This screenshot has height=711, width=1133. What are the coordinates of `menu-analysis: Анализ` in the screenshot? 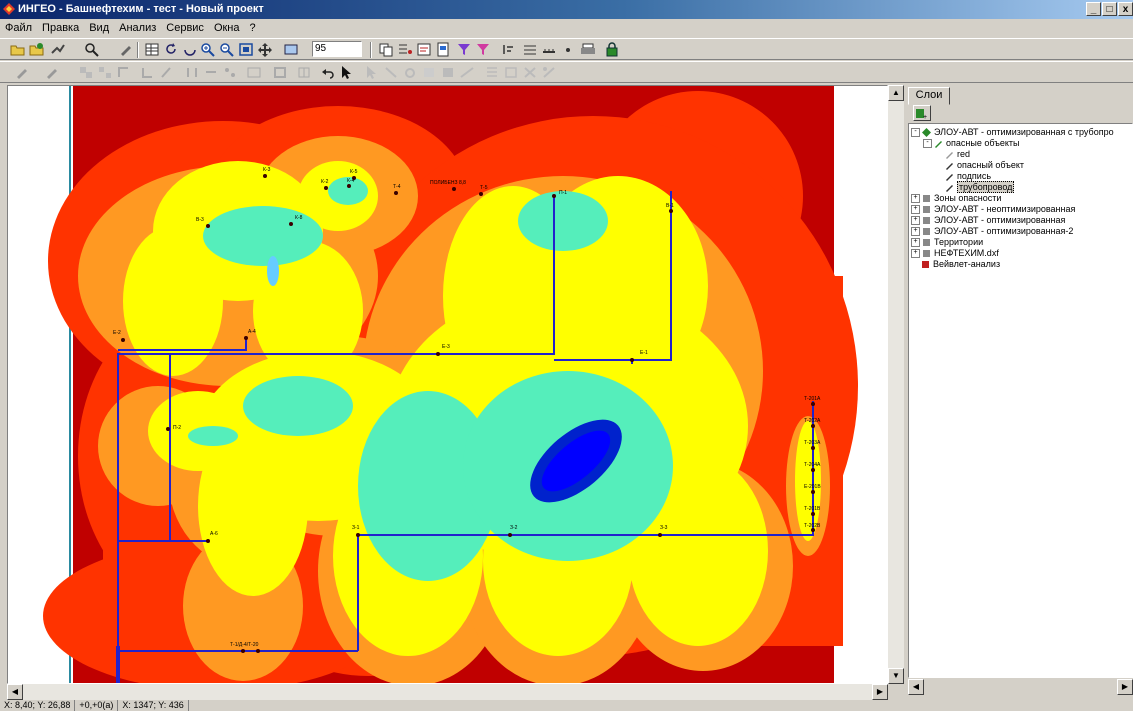 It's located at (138, 28).